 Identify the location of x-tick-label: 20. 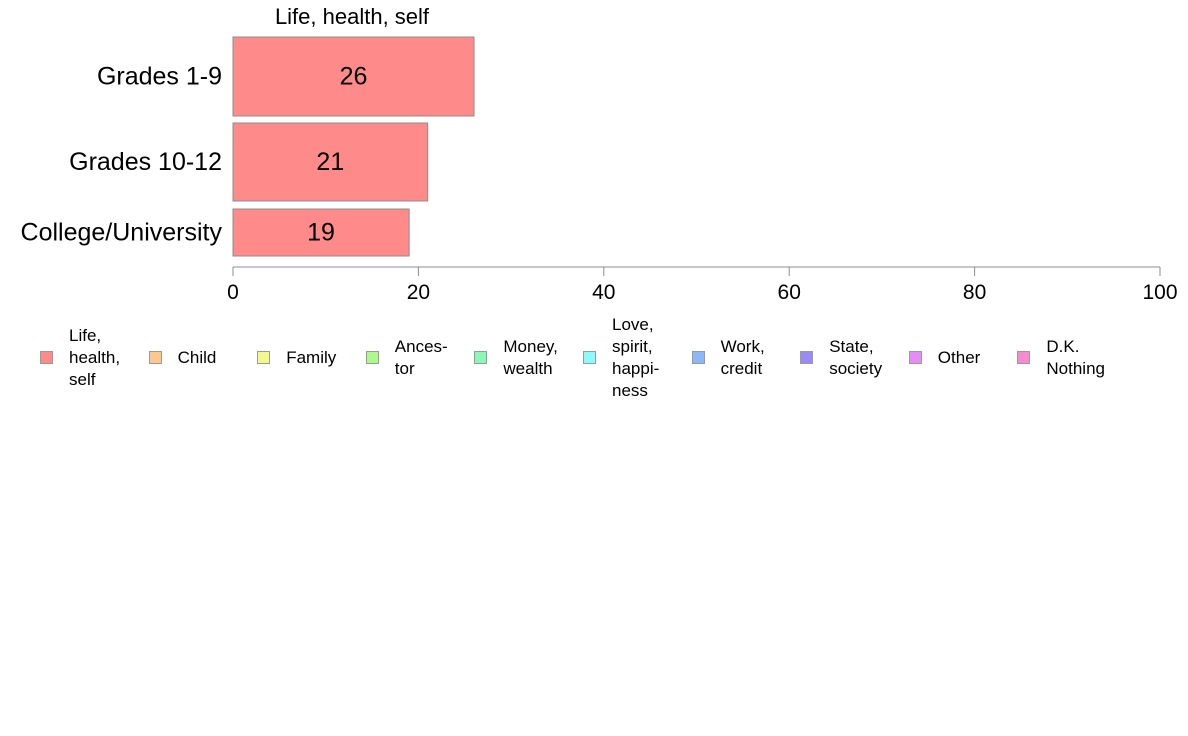
(418, 292).